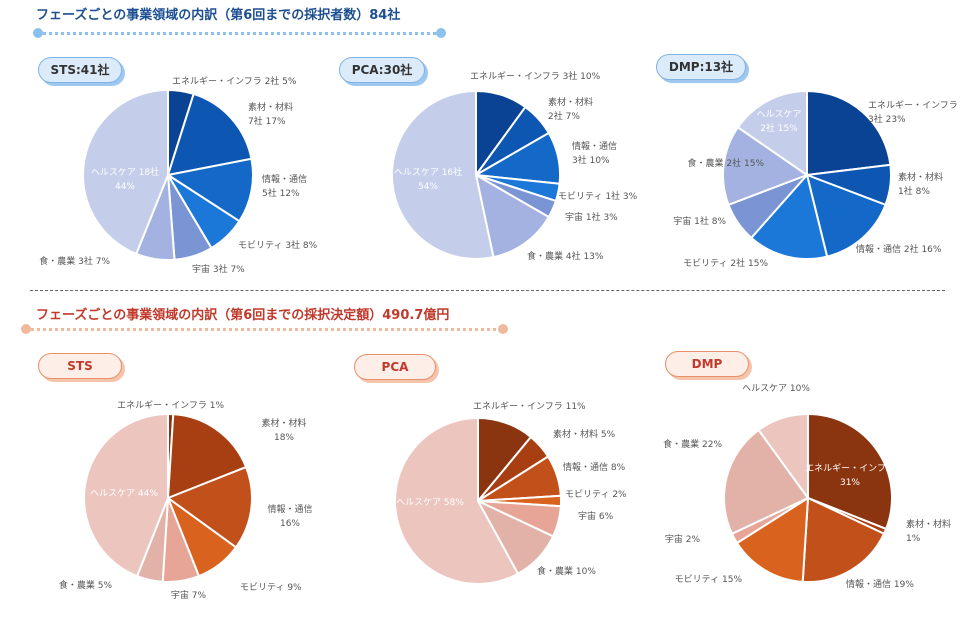 The image size is (960, 630). I want to click on slice-label: モビリティ 2%, so click(596, 494).